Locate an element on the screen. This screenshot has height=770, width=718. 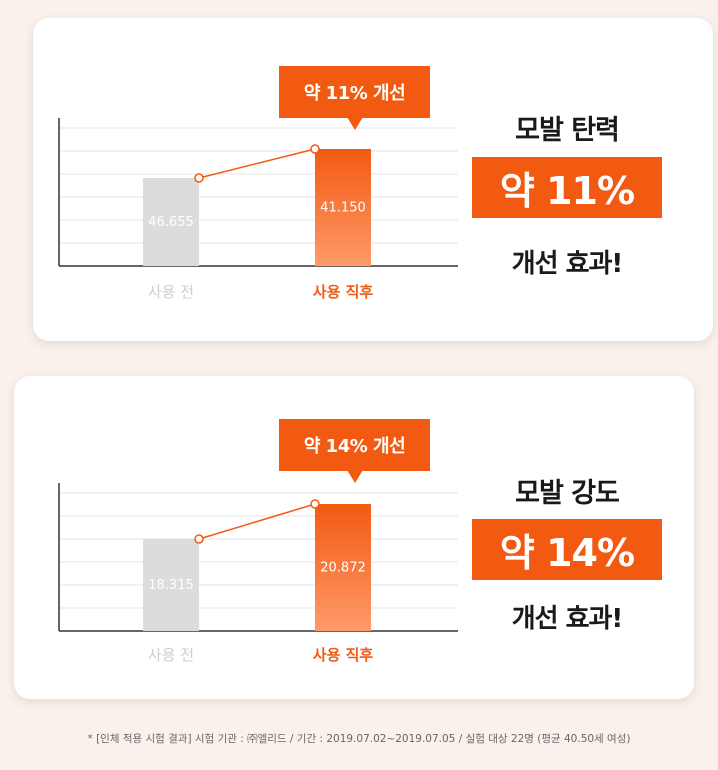
bar-value-label: 18.315 is located at coordinates (171, 585).